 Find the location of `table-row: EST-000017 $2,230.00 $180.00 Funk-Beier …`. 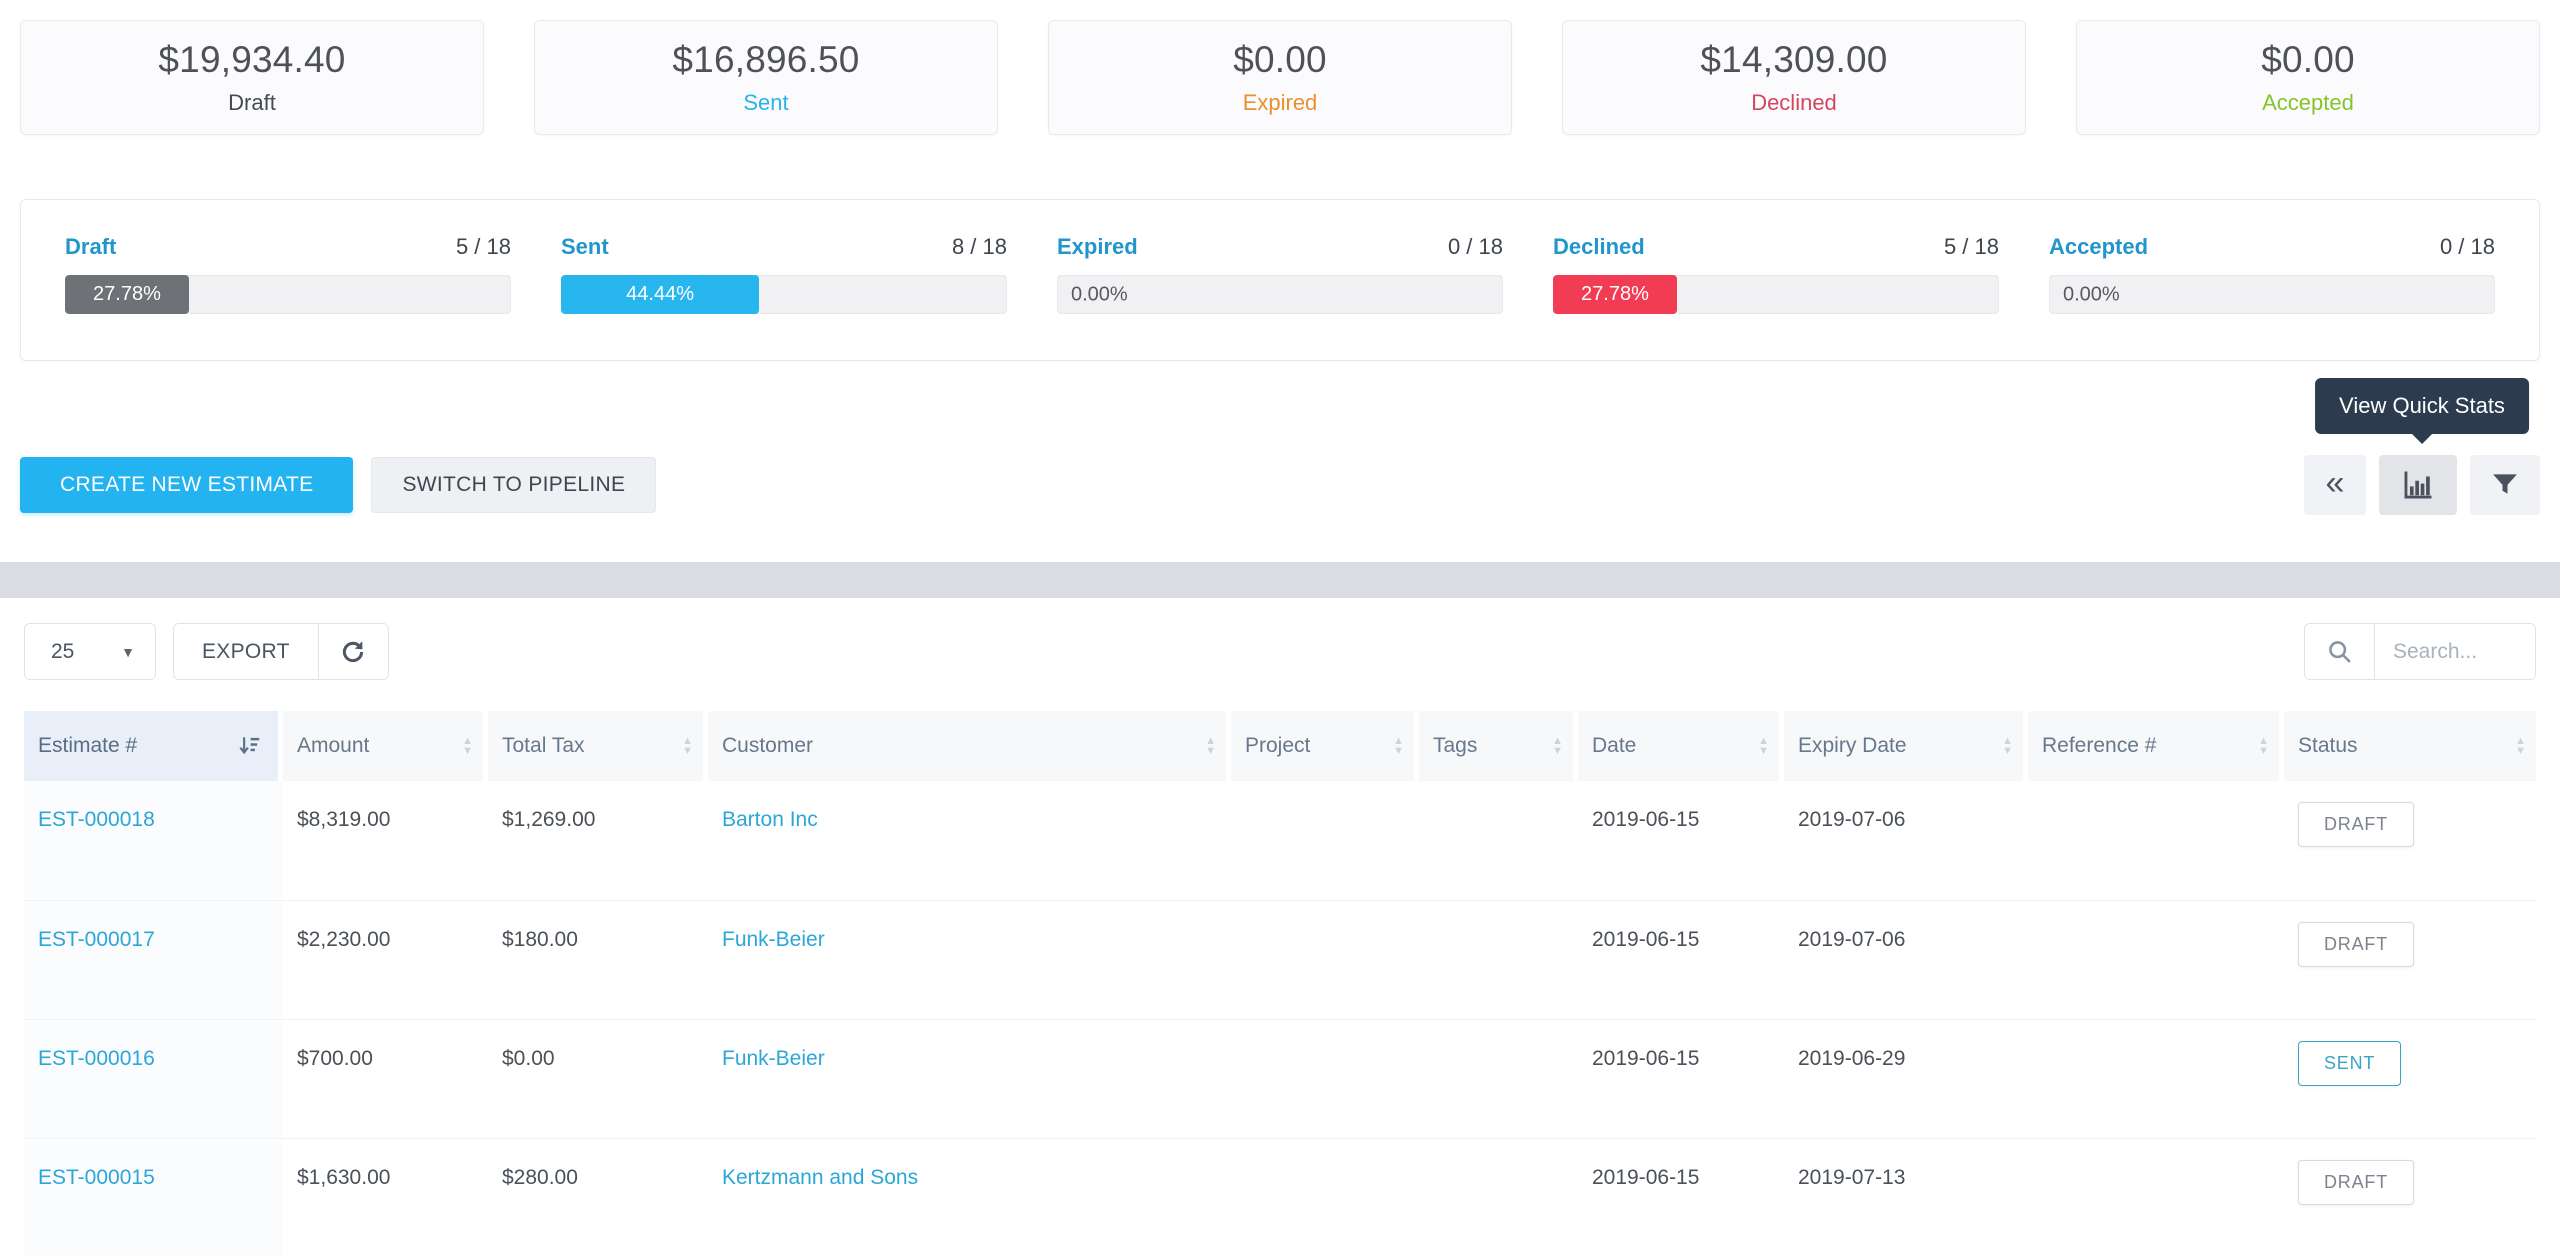

table-row: EST-000017 $2,230.00 $180.00 Funk-Beier … is located at coordinates (1280, 959).